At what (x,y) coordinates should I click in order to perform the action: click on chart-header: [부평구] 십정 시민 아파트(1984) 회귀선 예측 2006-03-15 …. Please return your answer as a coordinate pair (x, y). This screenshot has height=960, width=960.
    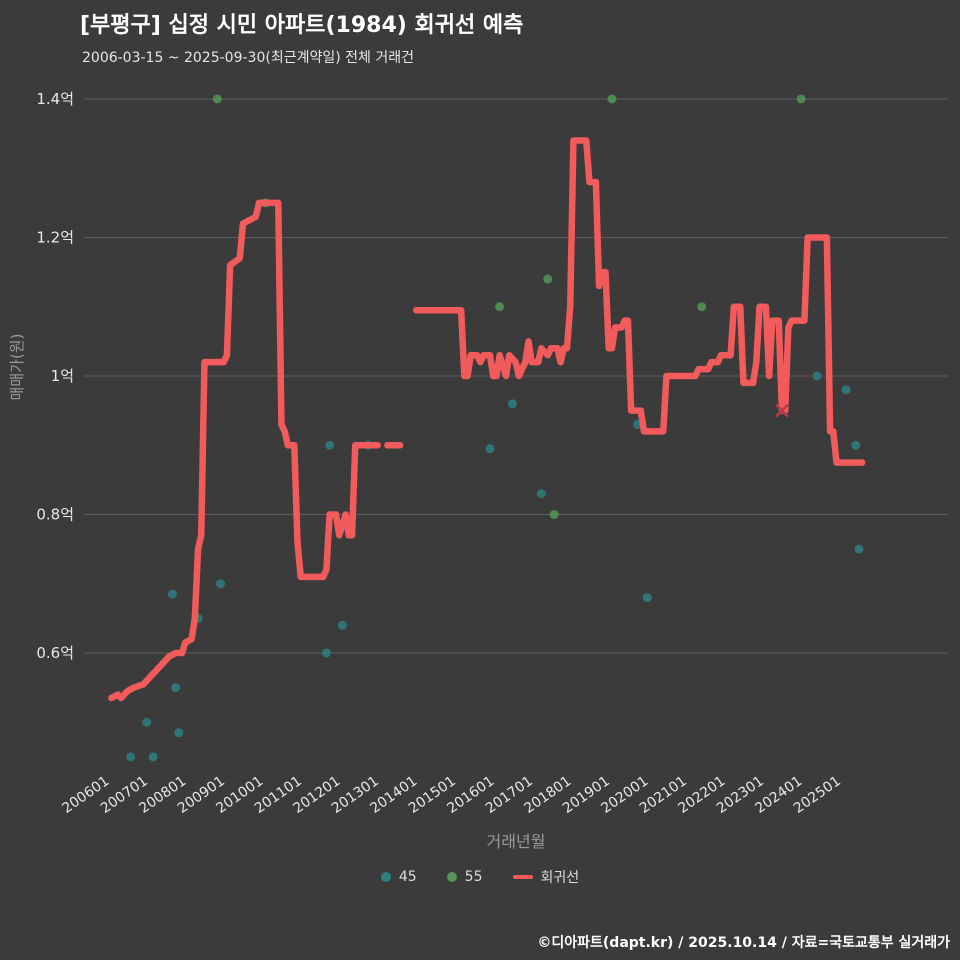
    Looking at the image, I should click on (480, 33).